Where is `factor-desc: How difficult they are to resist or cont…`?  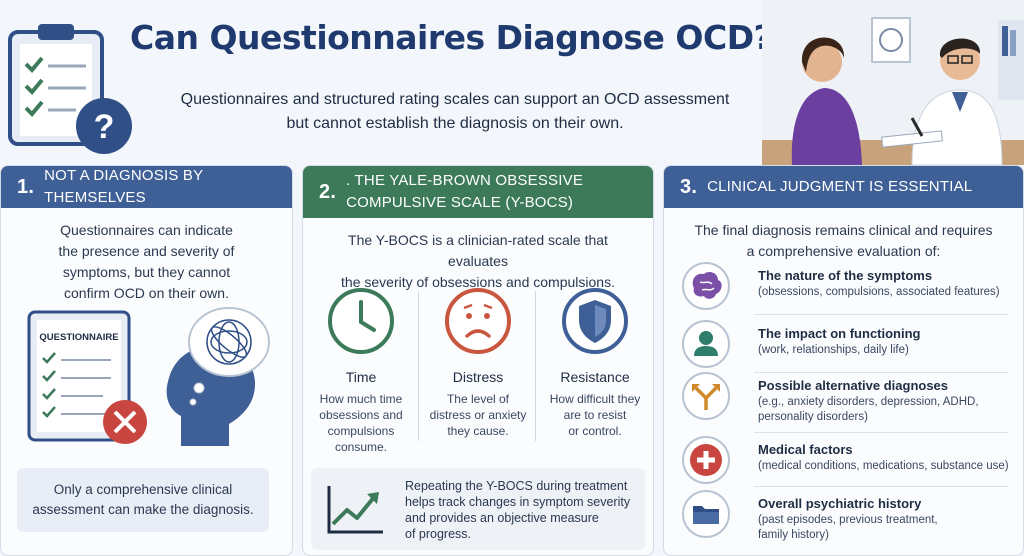 factor-desc: How difficult they are to resist or cont… is located at coordinates (595, 415).